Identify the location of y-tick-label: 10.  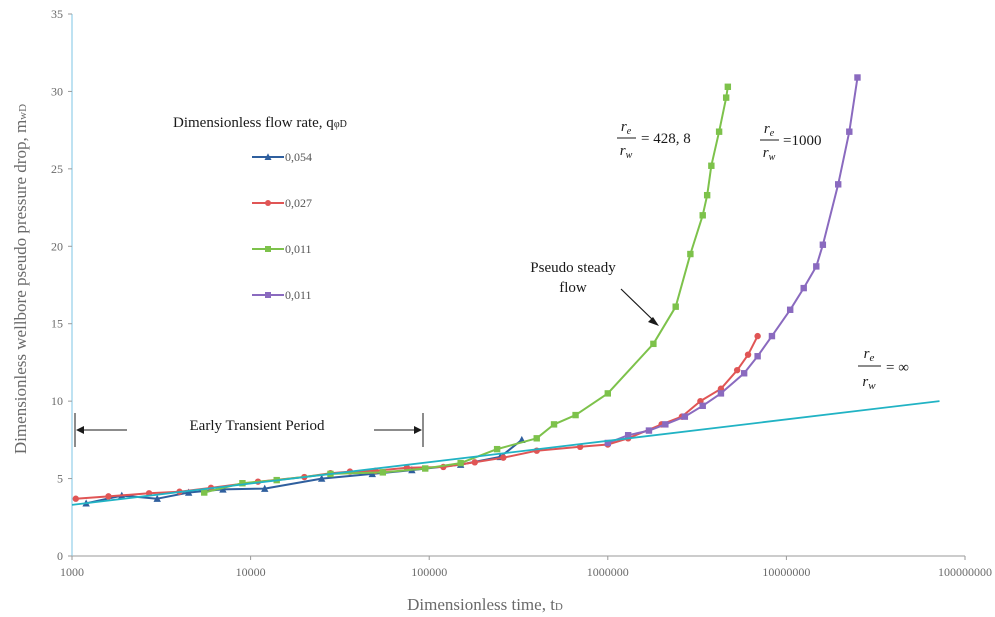
(57, 401).